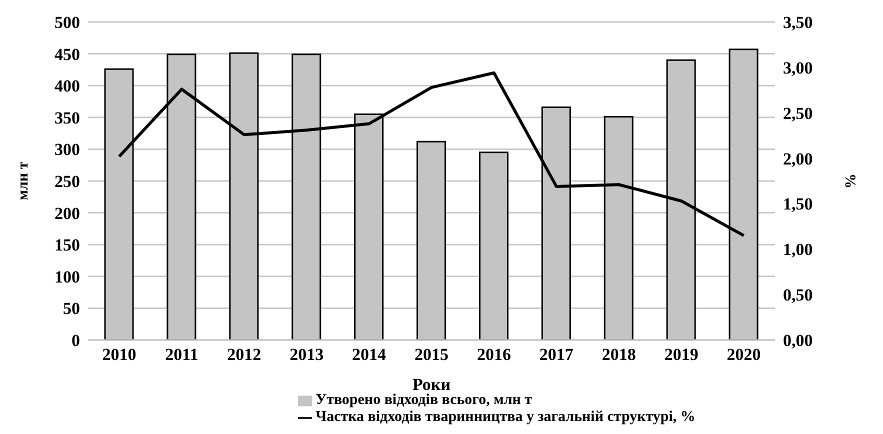 Image resolution: width=883 pixels, height=434 pixels. Describe the element at coordinates (743, 354) in the screenshot. I see `x-tick-label: 2020` at that location.